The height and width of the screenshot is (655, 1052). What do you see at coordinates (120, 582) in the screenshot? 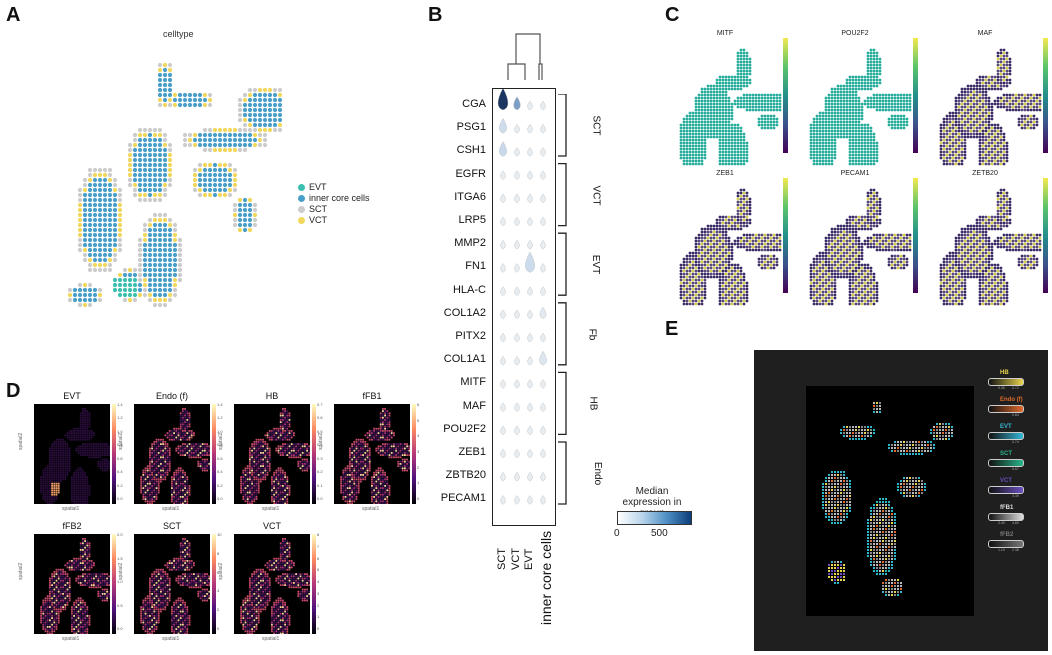
I see `colorbar-ticks: 2.0 1.5 1.0 0.5 0.0` at bounding box center [120, 582].